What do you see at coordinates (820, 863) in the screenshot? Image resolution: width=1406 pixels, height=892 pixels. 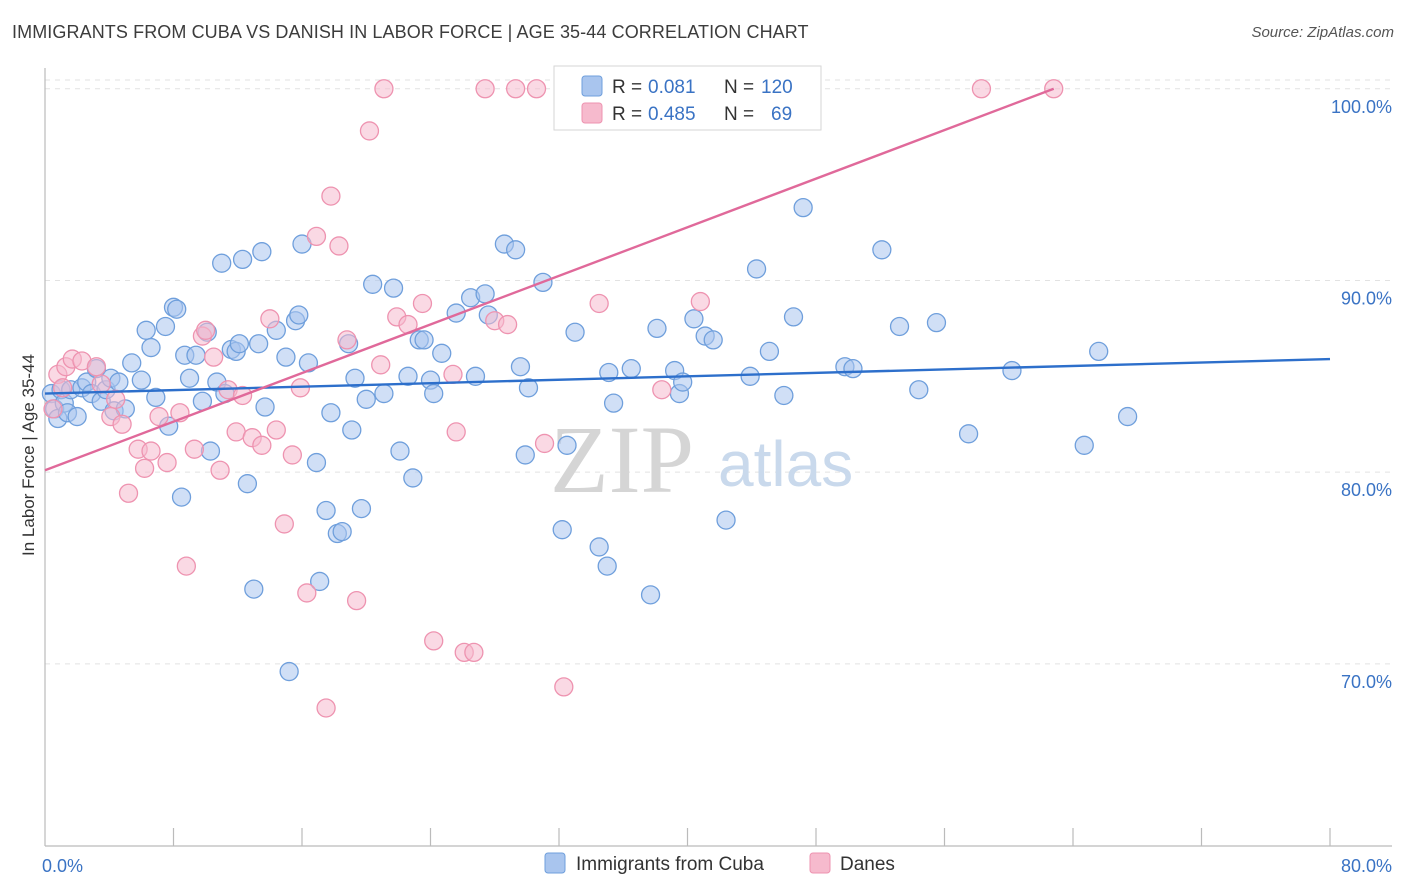 I see `bottom-legend-swatch-danes` at bounding box center [820, 863].